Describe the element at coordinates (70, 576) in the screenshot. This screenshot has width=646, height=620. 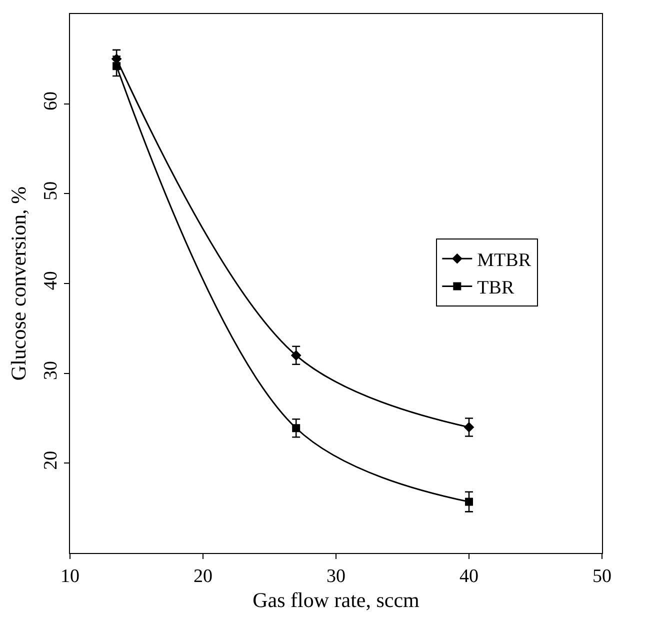
I see `x-tick-label: 10` at that location.